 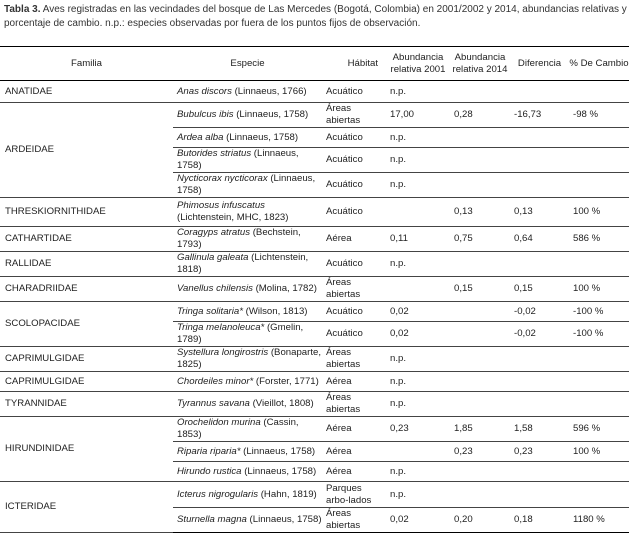 What do you see at coordinates (200, 137) in the screenshot?
I see `species-name: Ardea alba` at bounding box center [200, 137].